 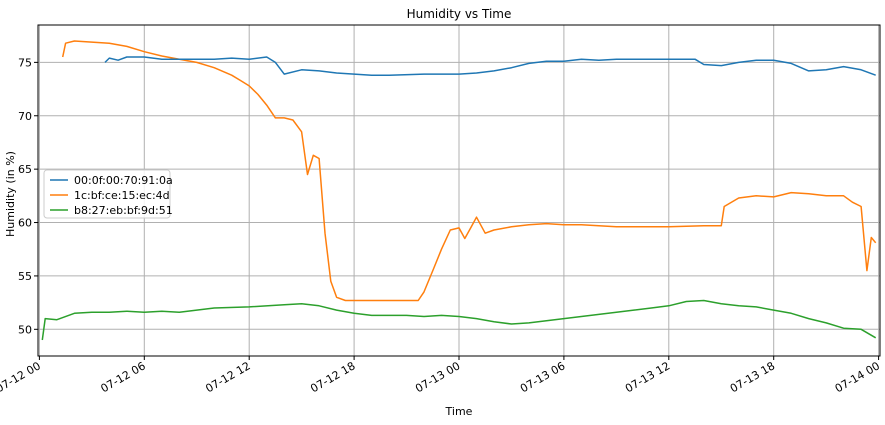 I want to click on y-axis: 50 55 60 65 70 75, so click(x=28, y=196).